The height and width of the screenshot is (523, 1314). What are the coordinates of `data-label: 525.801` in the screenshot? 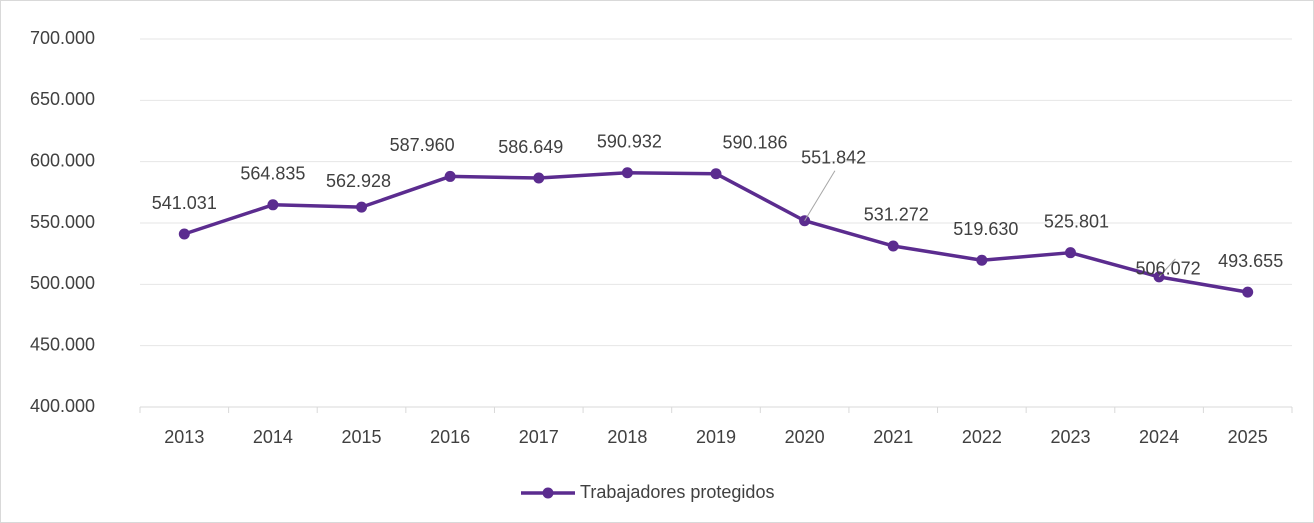 It's located at (1076, 221).